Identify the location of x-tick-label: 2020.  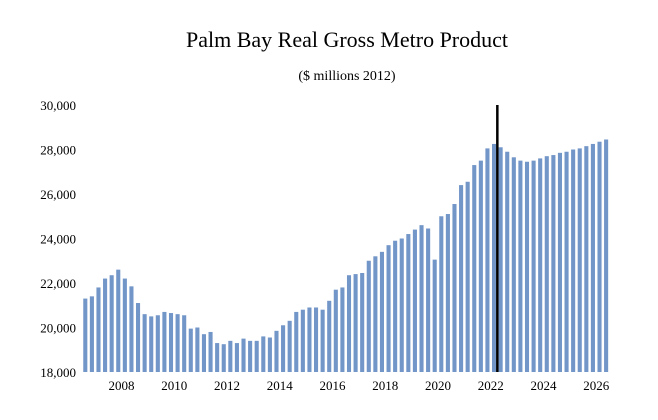
(438, 385).